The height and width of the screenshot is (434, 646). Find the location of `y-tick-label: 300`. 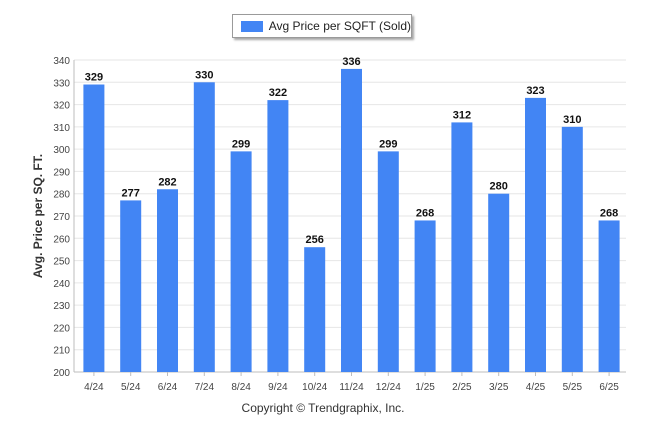

y-tick-label: 300 is located at coordinates (61, 150).